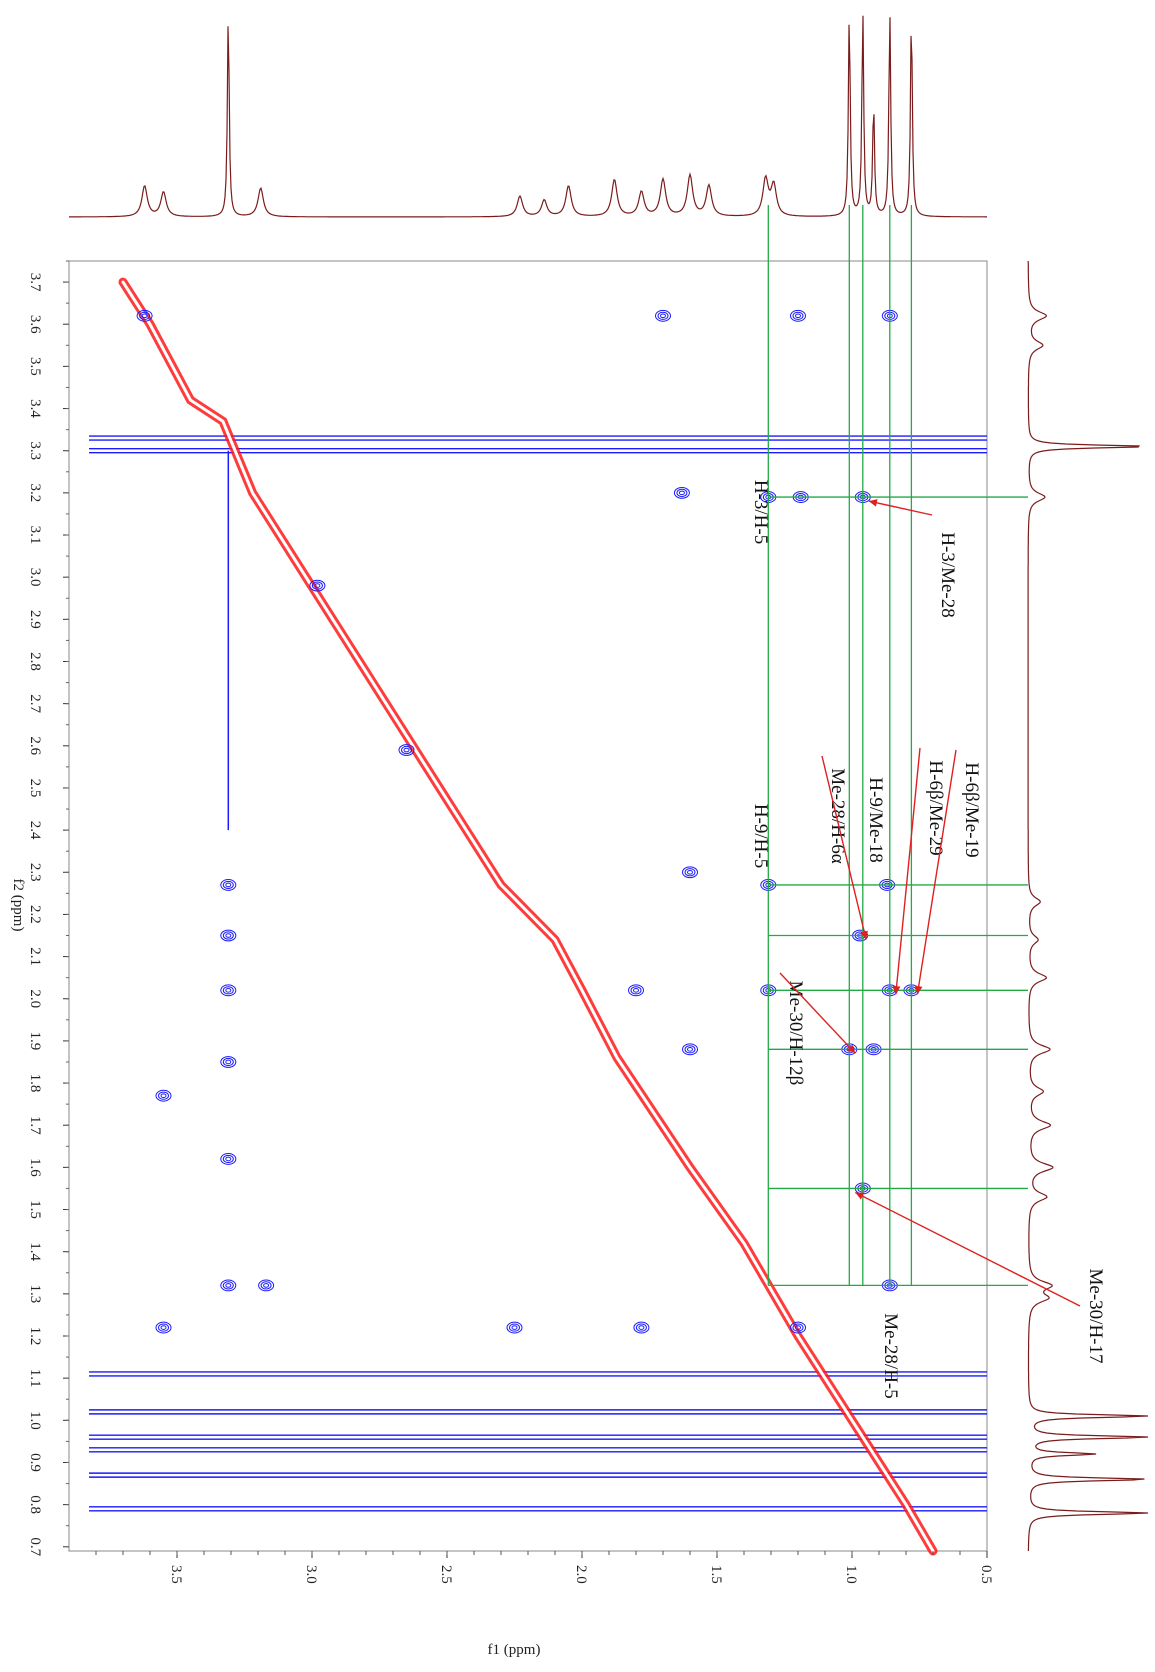 This screenshot has height=1672, width=1155. What do you see at coordinates (446, 1574) in the screenshot?
I see `x-tick-label: 2.5` at bounding box center [446, 1574].